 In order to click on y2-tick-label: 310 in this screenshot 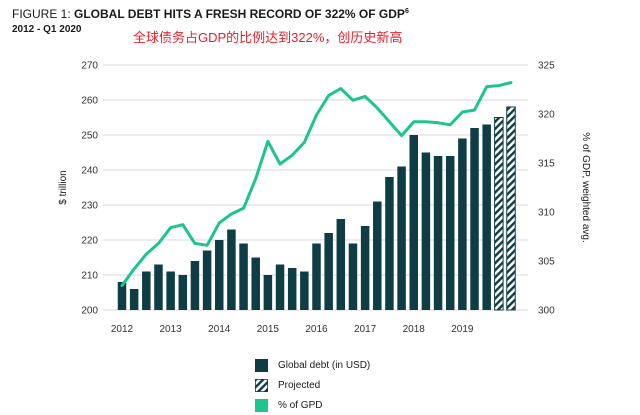, I will do `click(546, 213)`.